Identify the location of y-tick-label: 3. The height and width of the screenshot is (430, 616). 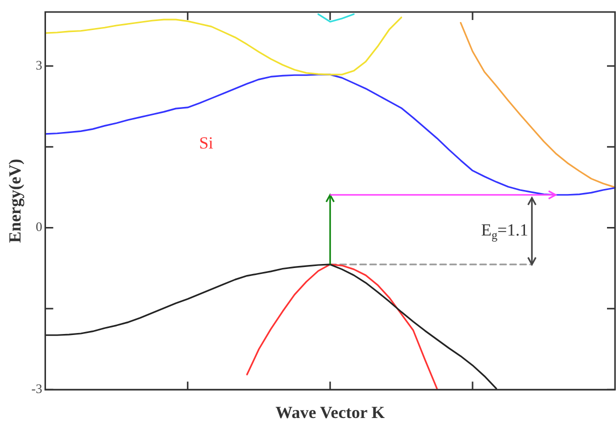
(39, 64).